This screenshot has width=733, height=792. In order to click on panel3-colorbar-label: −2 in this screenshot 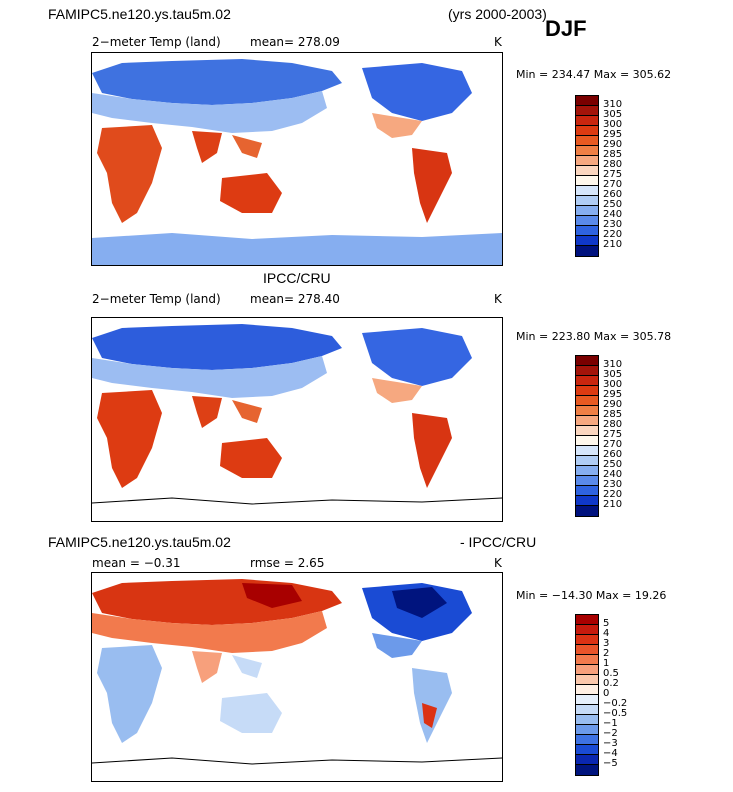, I will do `click(610, 733)`.